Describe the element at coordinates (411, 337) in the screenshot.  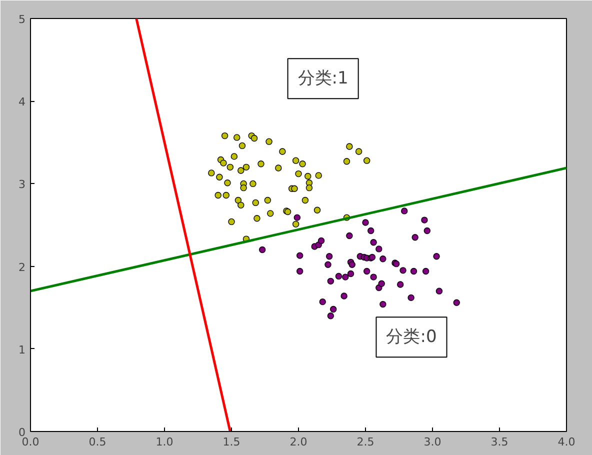
I see `annotation: 分类:0` at that location.